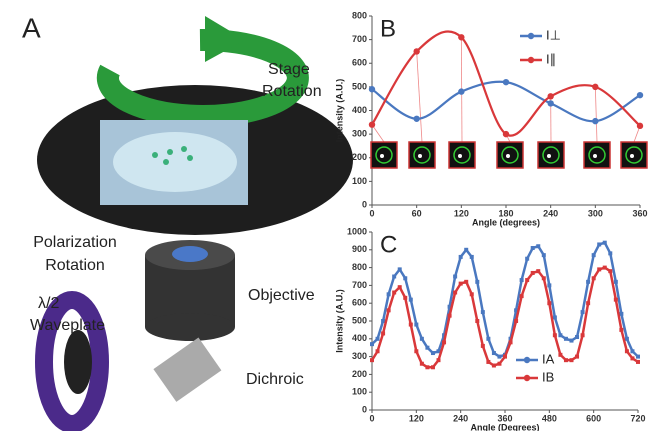  Describe the element at coordinates (359, 86) in the screenshot. I see `y-tick-label: 500` at that location.